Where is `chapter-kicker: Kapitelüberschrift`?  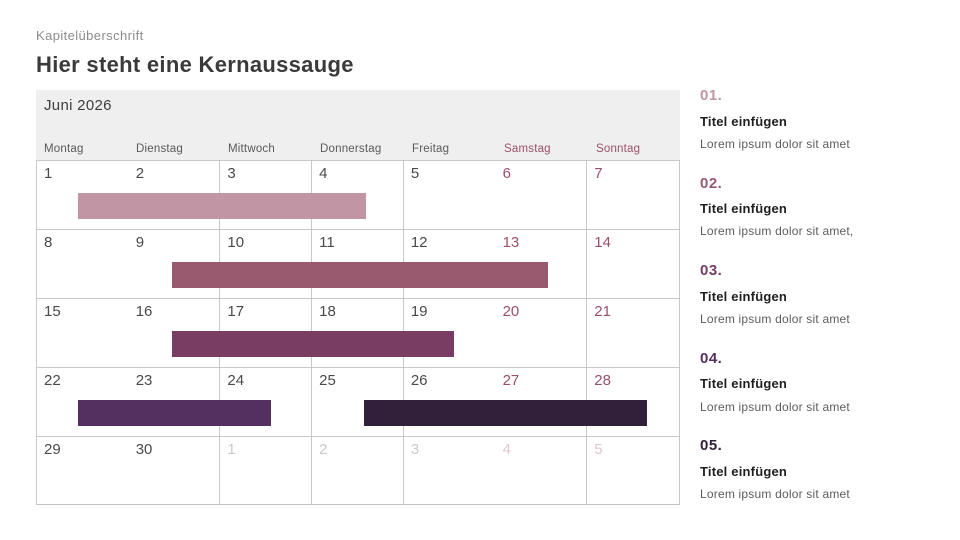 chapter-kicker: Kapitelüberschrift is located at coordinates (90, 35).